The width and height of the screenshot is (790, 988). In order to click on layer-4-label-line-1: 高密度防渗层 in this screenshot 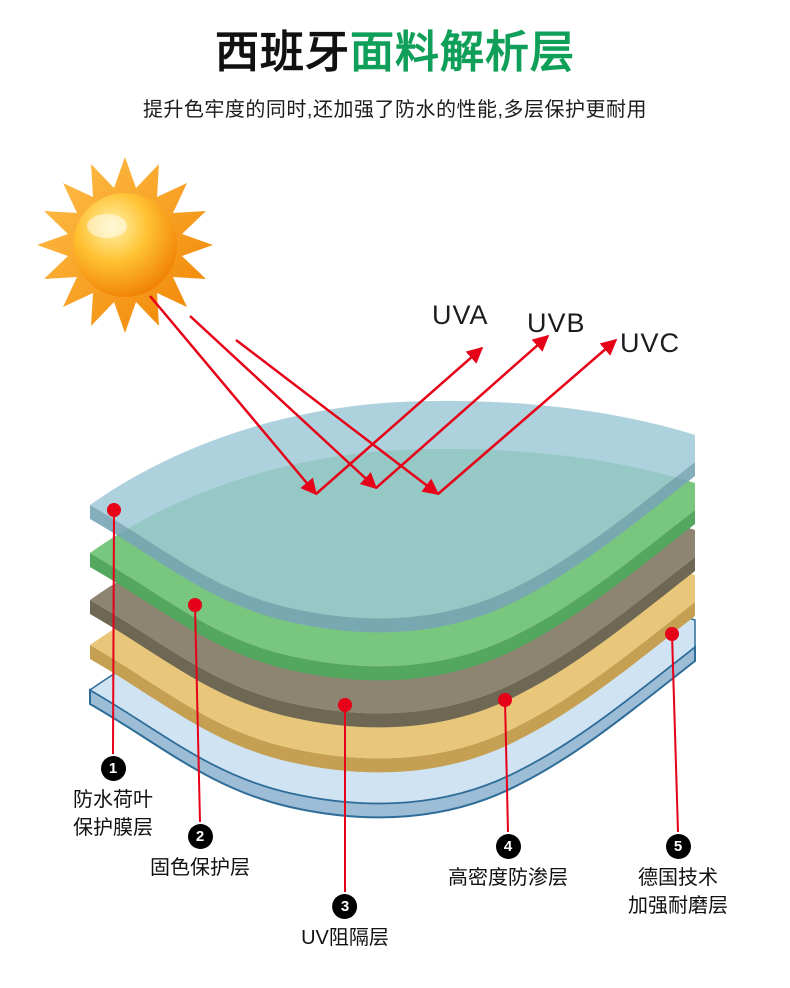, I will do `click(508, 878)`.